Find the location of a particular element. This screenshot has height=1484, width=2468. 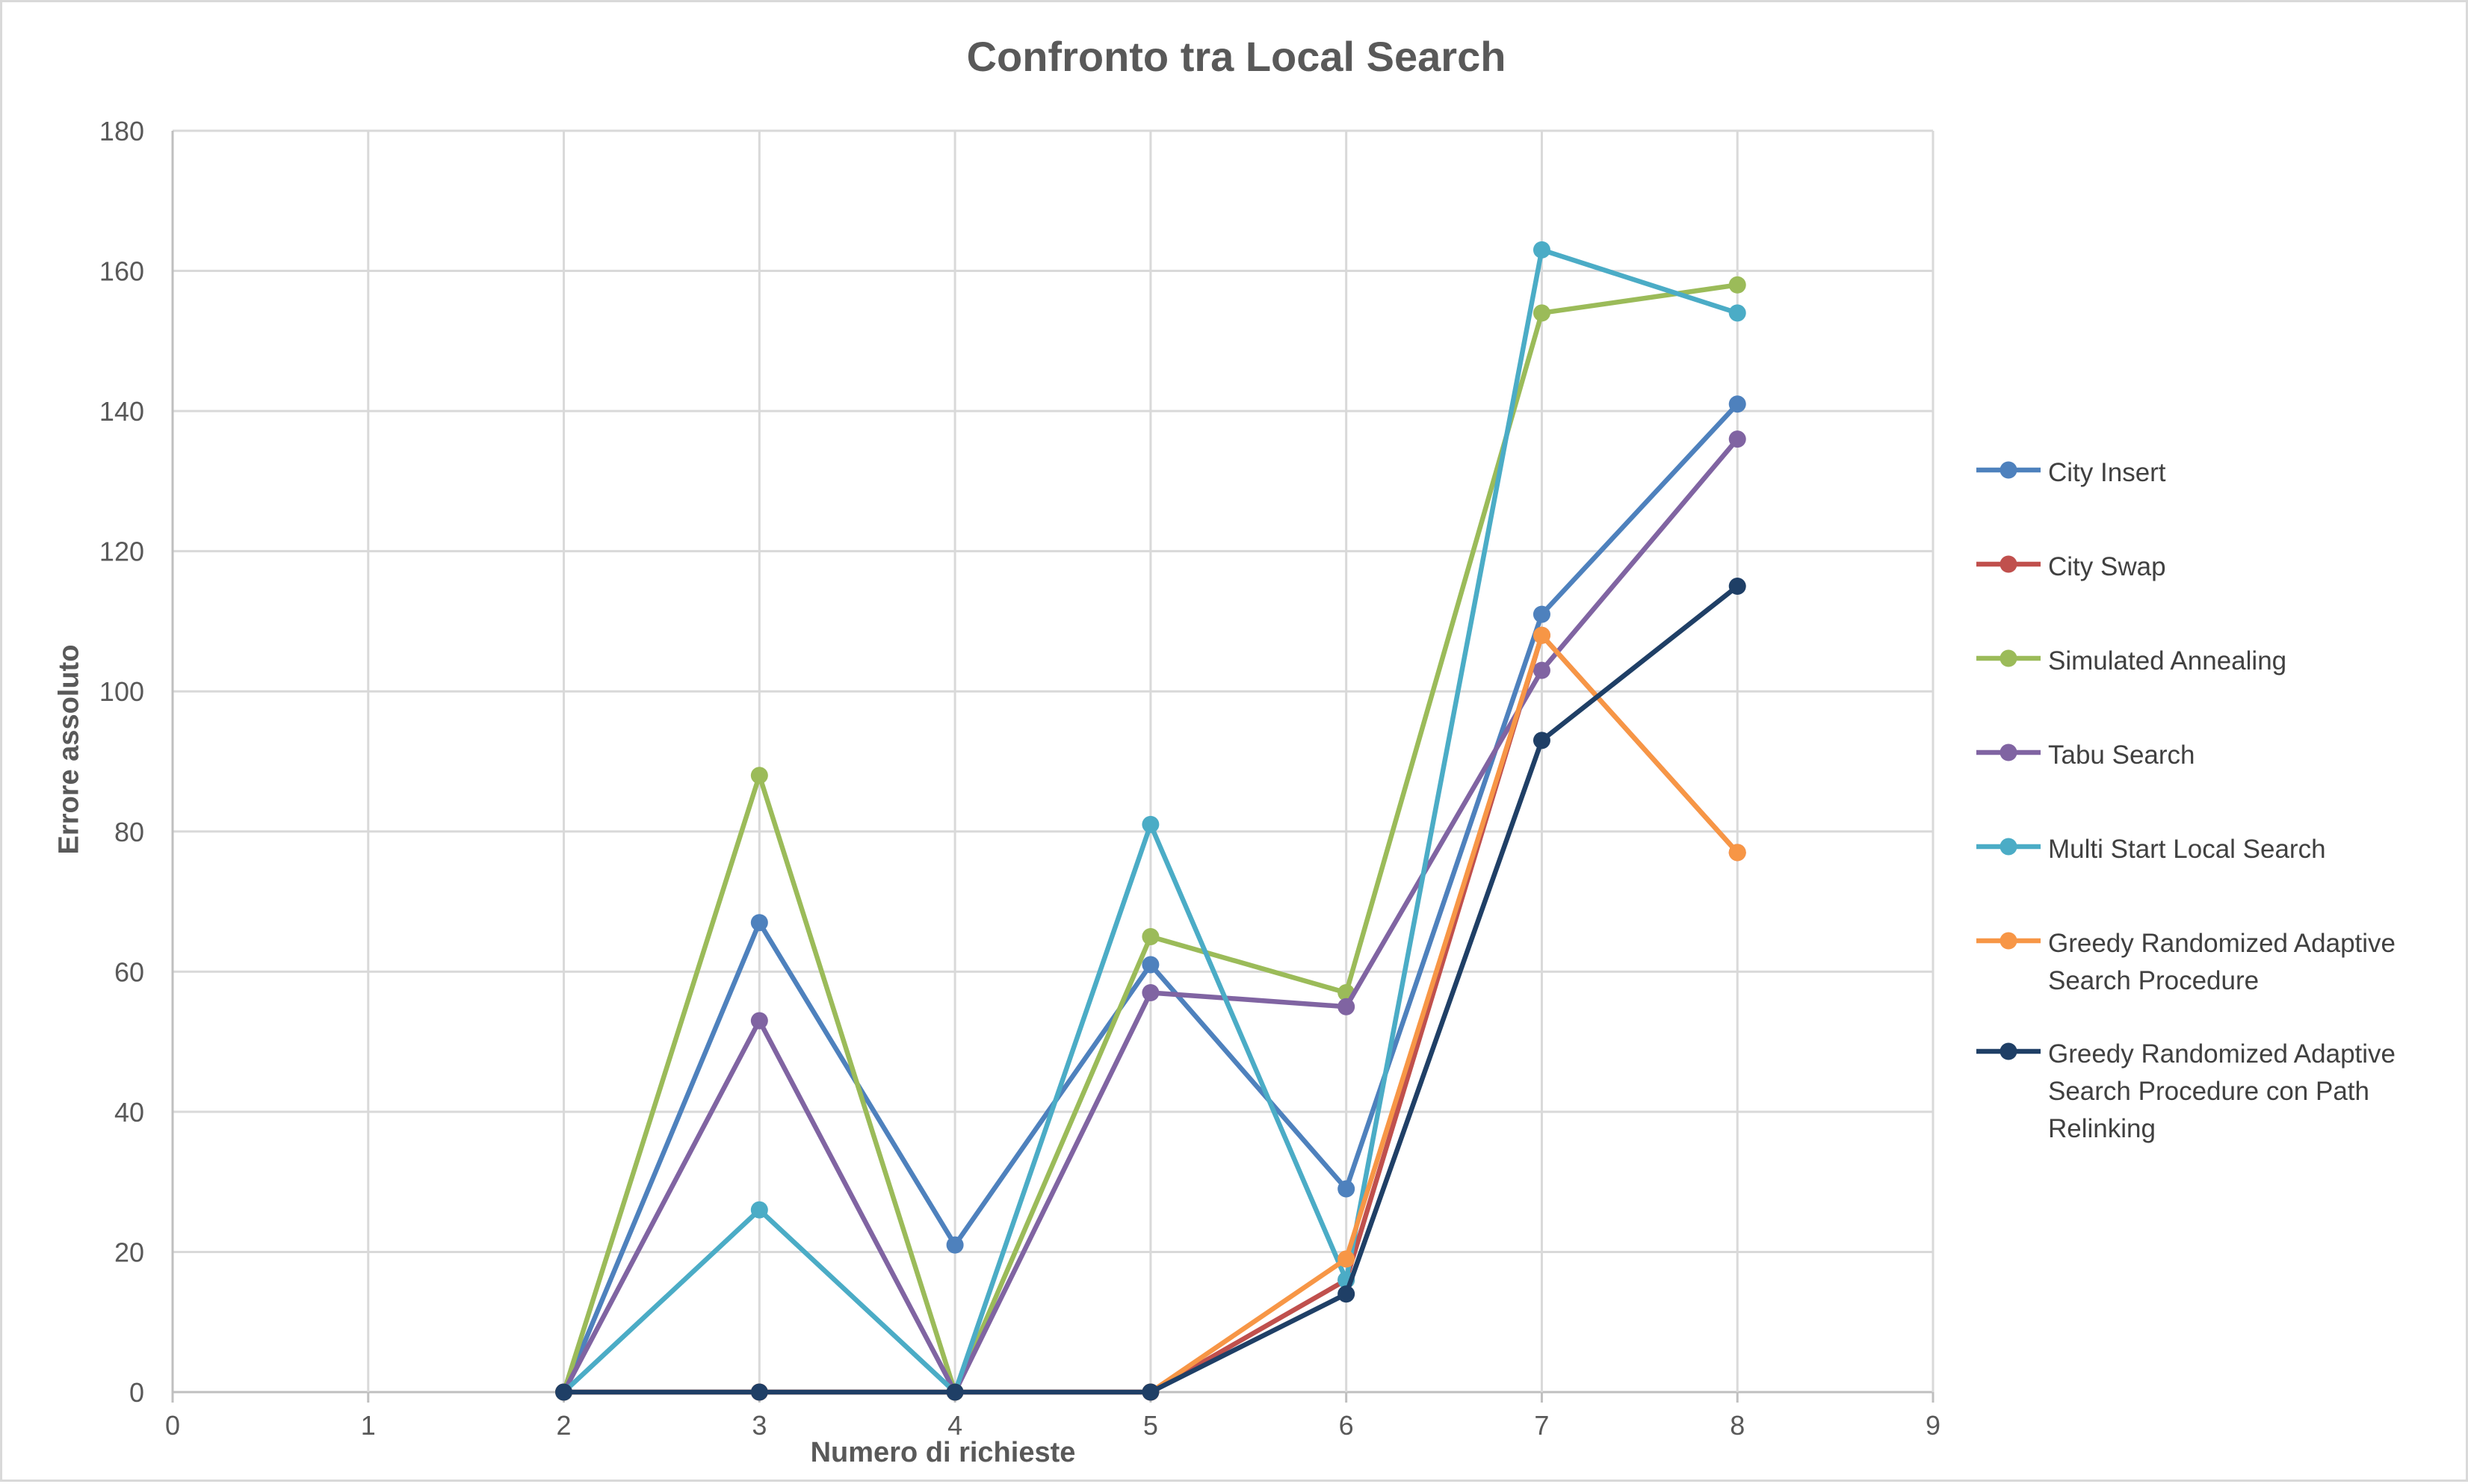

legend-item: Multi Start Local Search is located at coordinates (2214, 849).